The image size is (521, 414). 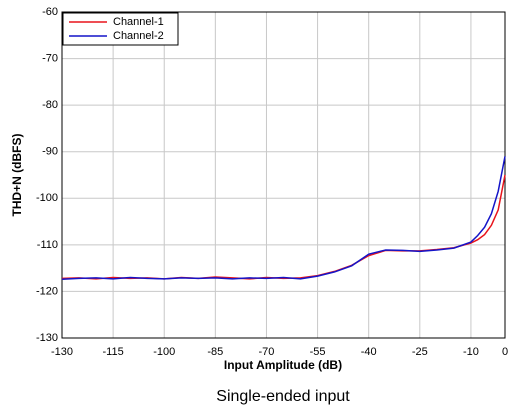 What do you see at coordinates (120, 29) in the screenshot?
I see `legend-box` at bounding box center [120, 29].